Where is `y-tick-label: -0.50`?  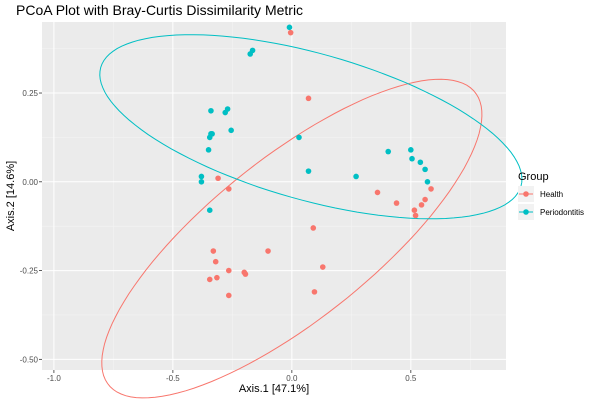
y-tick-label: -0.50 is located at coordinates (29, 359).